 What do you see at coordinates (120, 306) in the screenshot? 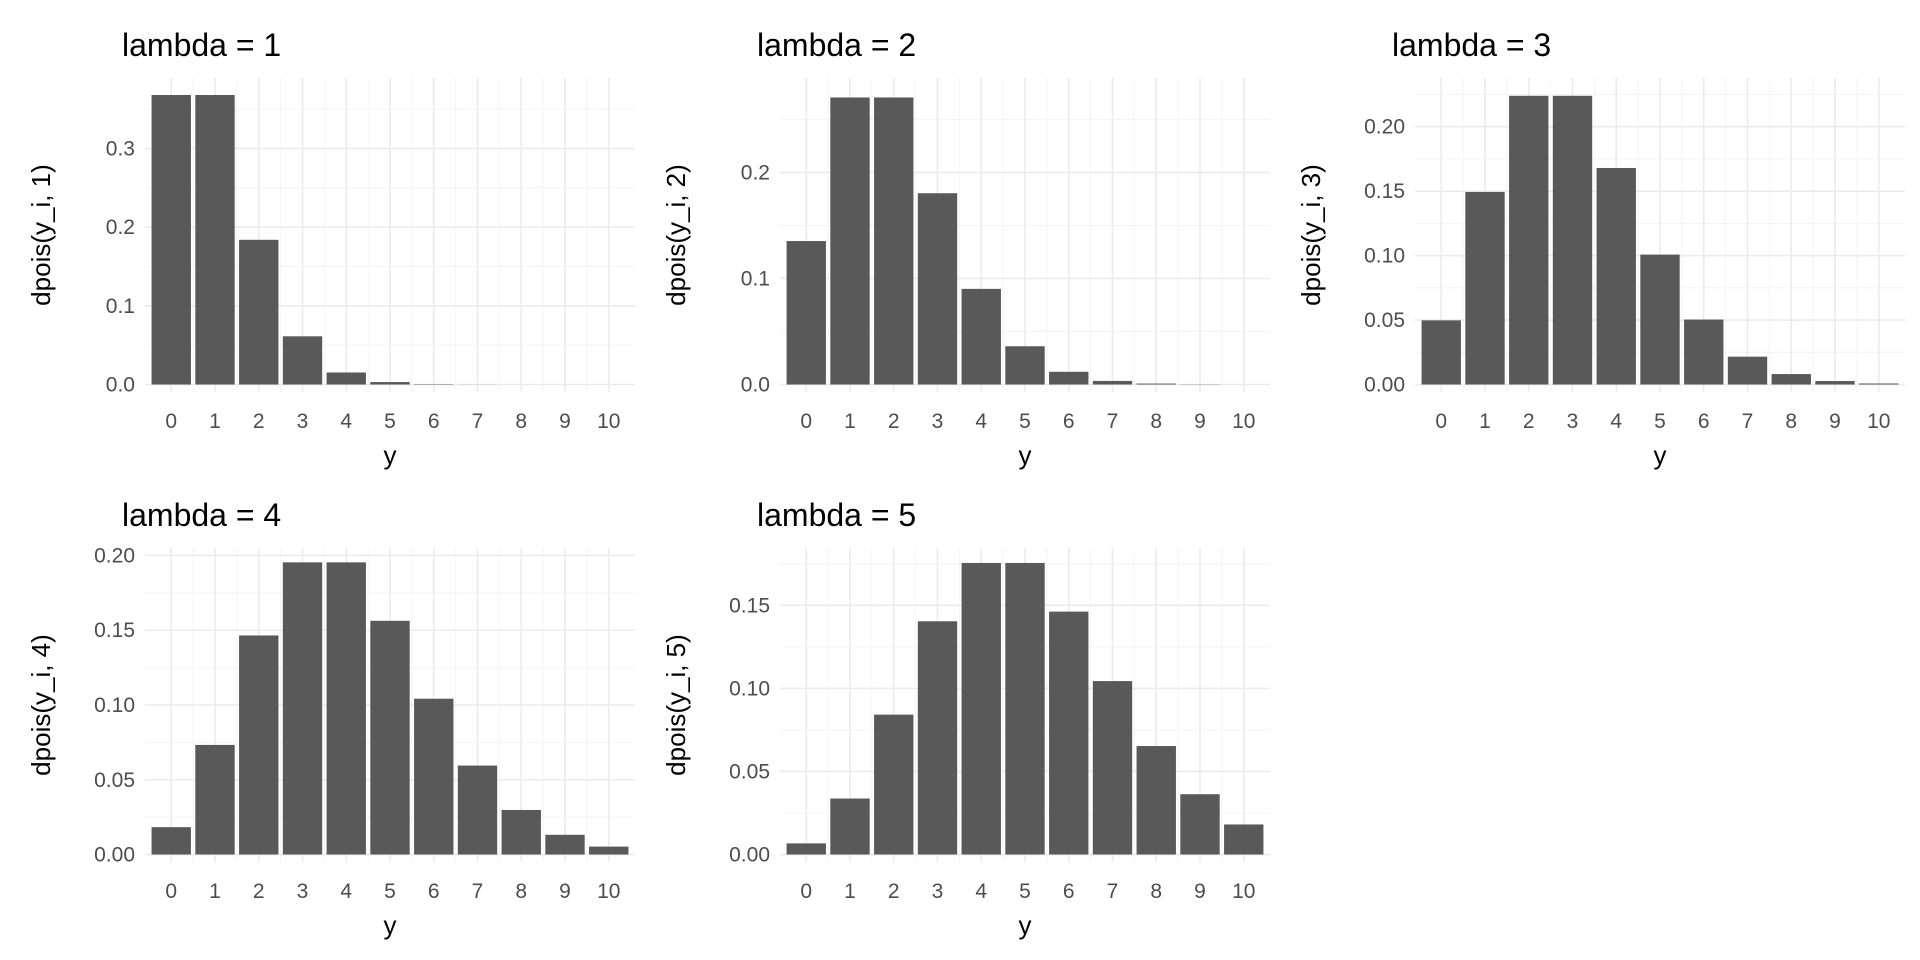
I see `y-tick-label: 0.1` at bounding box center [120, 306].